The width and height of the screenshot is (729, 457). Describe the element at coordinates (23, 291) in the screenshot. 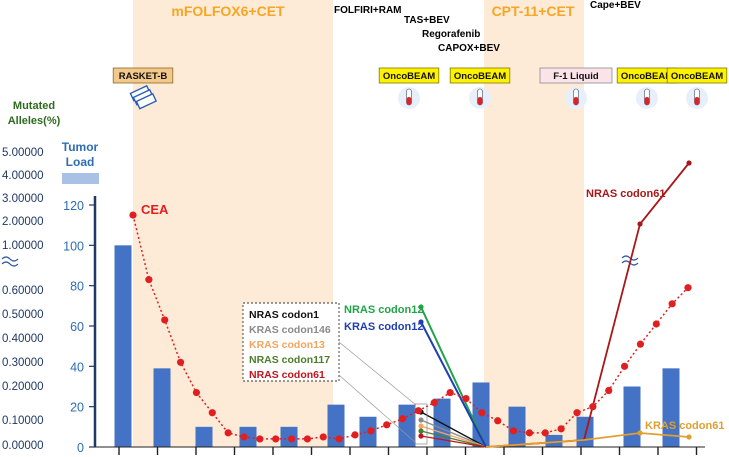

I see `allele-tick-label: 0.60000` at that location.